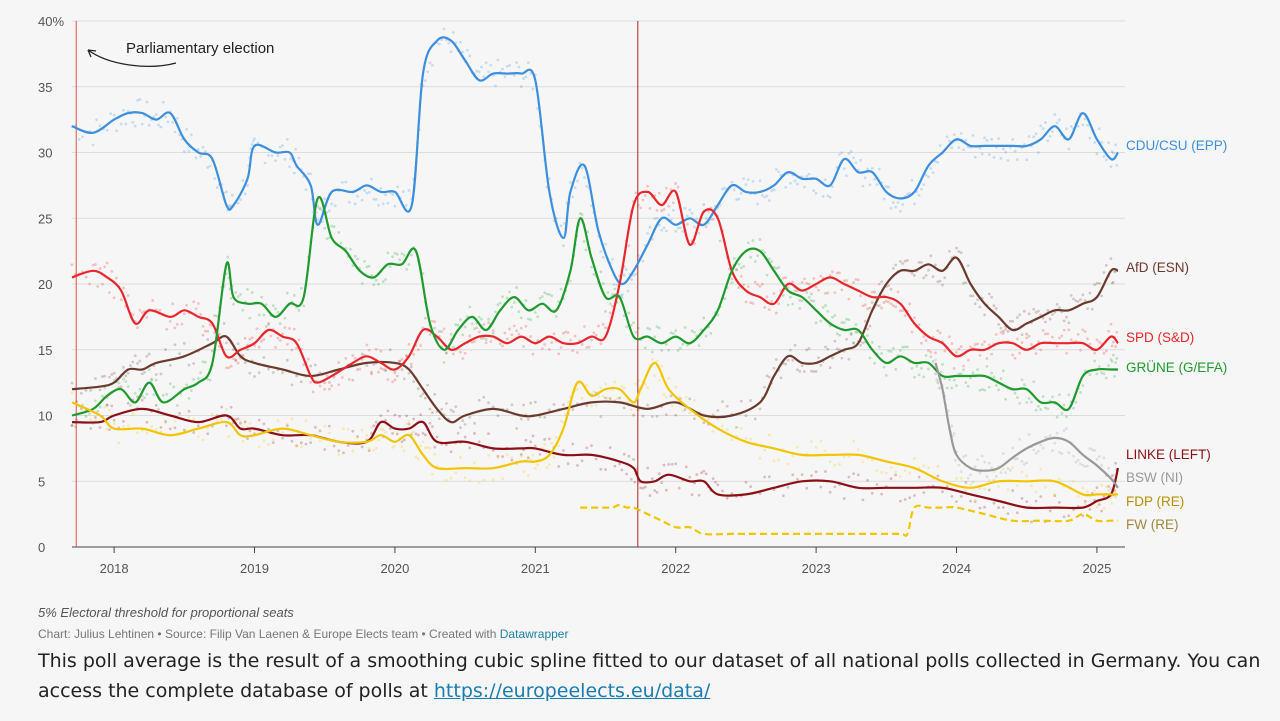 This screenshot has width=1280, height=721. I want to click on x-tick-label: 2023, so click(816, 568).